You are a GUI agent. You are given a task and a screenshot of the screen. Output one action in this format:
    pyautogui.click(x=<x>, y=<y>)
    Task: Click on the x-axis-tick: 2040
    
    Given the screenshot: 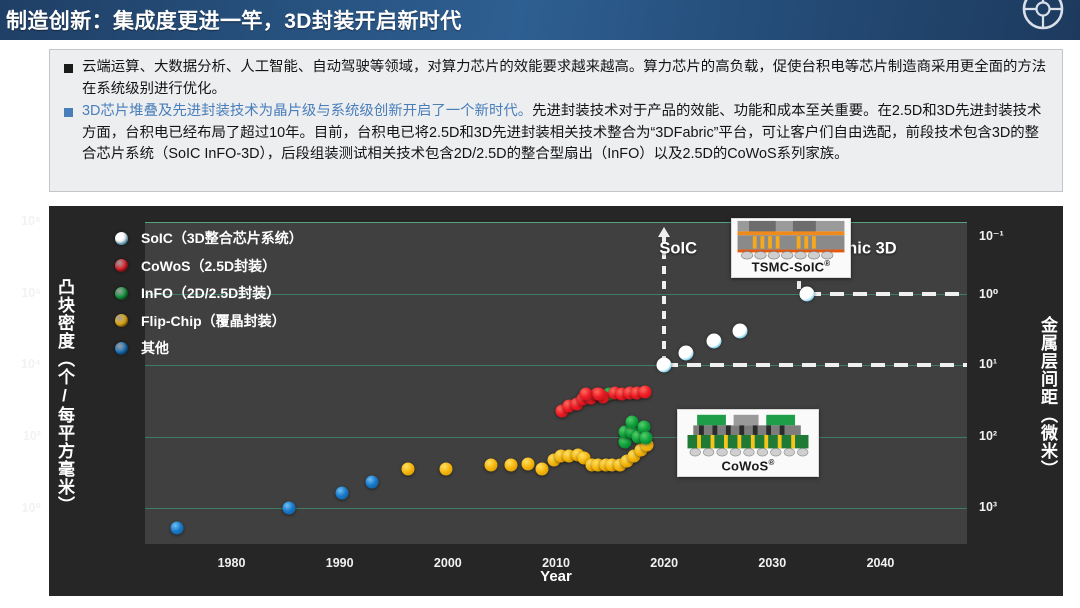 What is the action you would take?
    pyautogui.click(x=880, y=563)
    